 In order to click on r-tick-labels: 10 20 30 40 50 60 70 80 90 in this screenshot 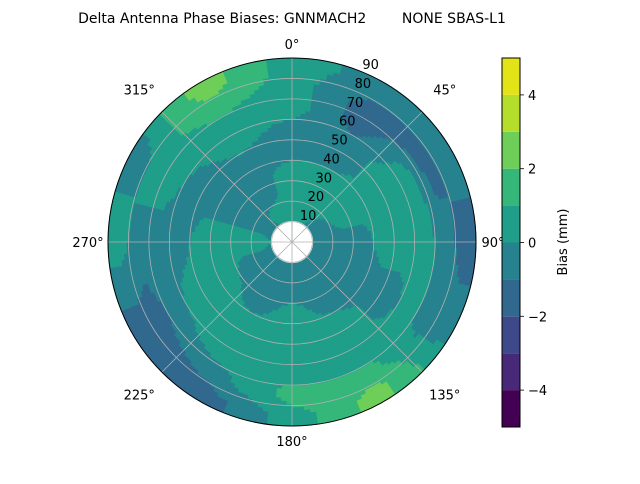, I will do `click(339, 141)`.